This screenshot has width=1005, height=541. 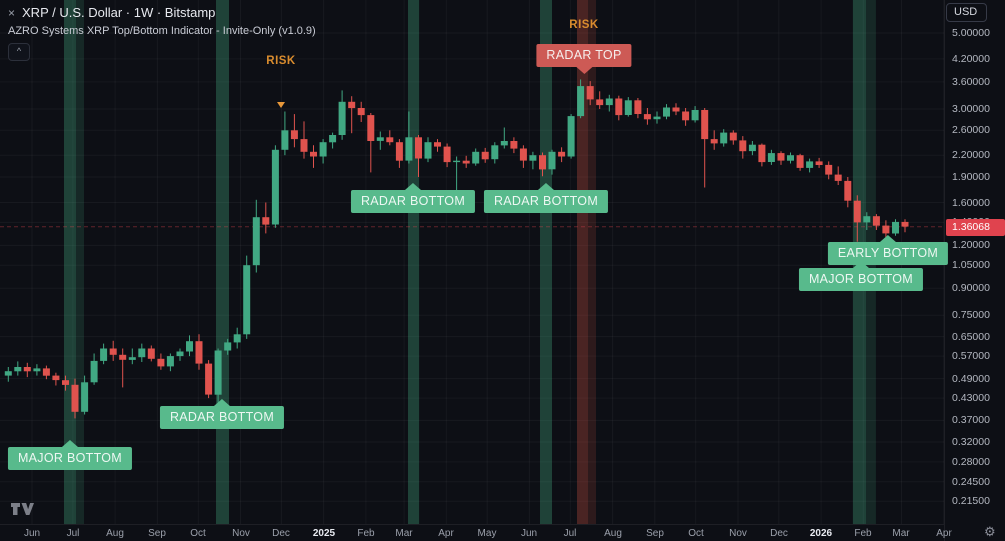 I want to click on month-axis-label: Sep, so click(x=655, y=533).